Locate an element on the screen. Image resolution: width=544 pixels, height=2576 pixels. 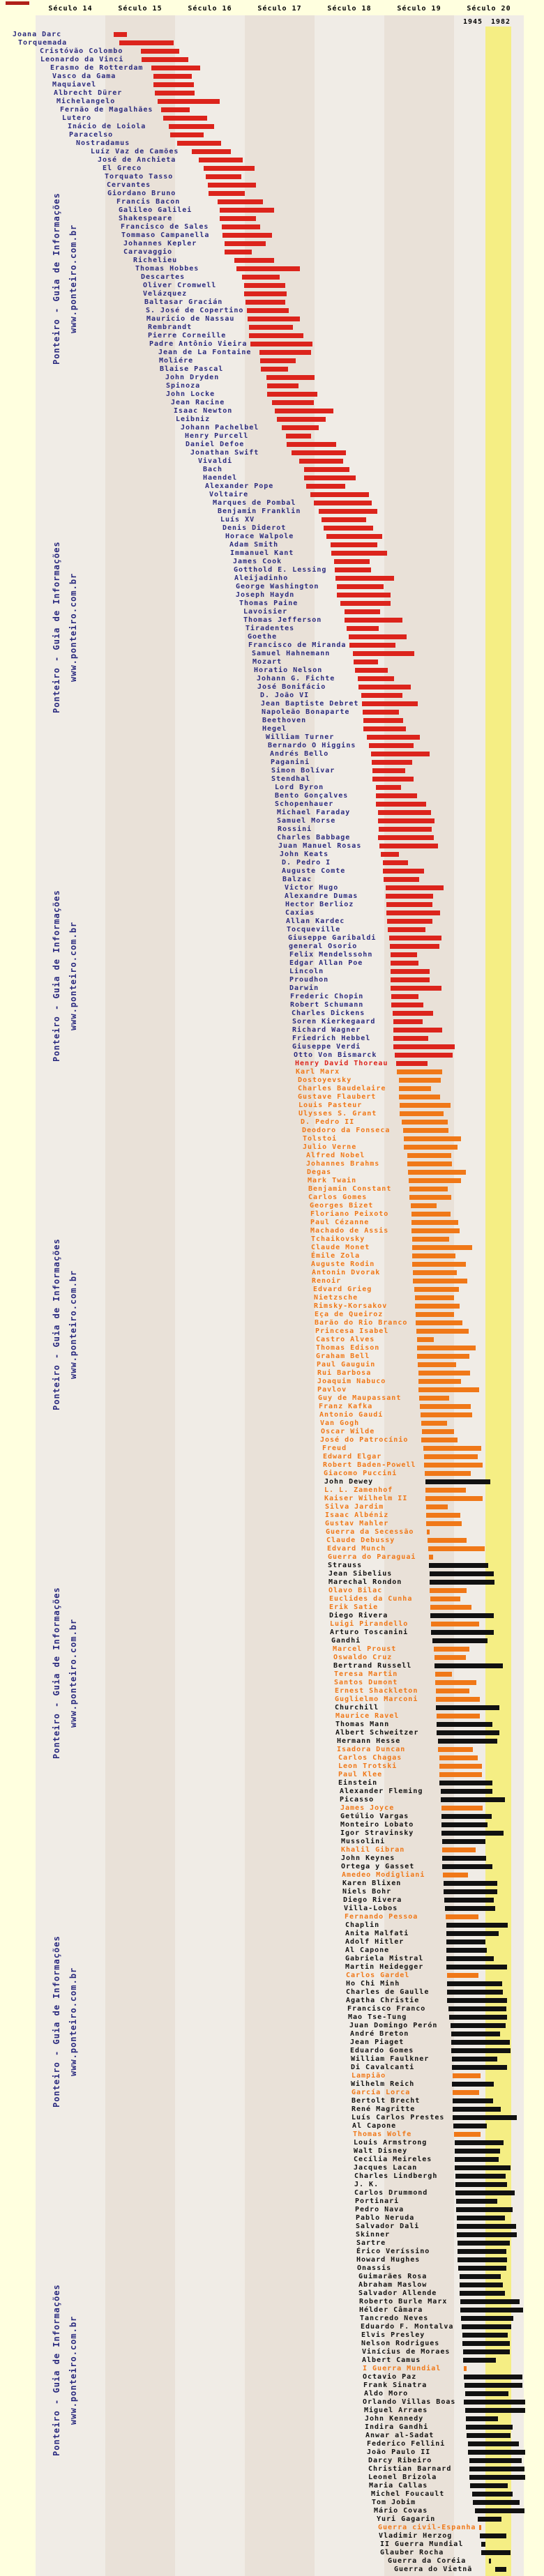
person-label: Francisco Franco is located at coordinates (386, 2009).